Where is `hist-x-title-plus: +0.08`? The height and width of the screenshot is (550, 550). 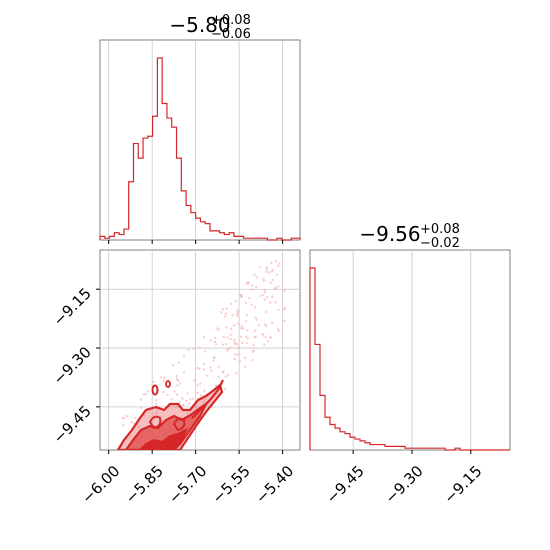
hist-x-title-plus: +0.08 is located at coordinates (231, 20).